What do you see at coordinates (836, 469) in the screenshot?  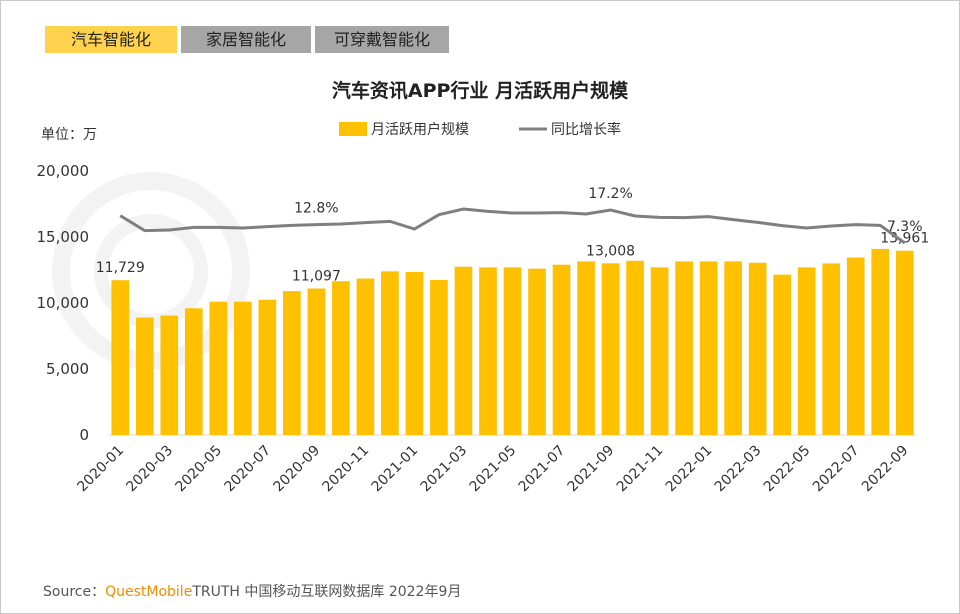 I see `x-tick-label: 2022-07` at bounding box center [836, 469].